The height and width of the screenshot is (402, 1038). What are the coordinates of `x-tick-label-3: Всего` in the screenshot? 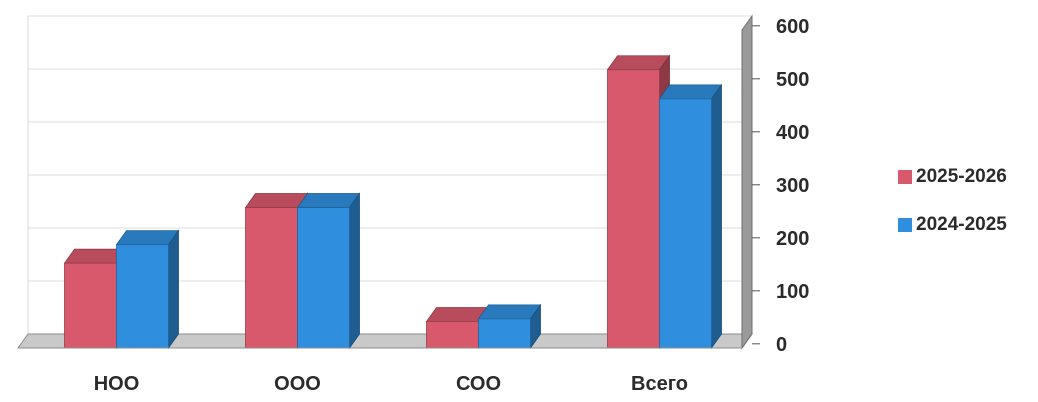 It's located at (659, 384).